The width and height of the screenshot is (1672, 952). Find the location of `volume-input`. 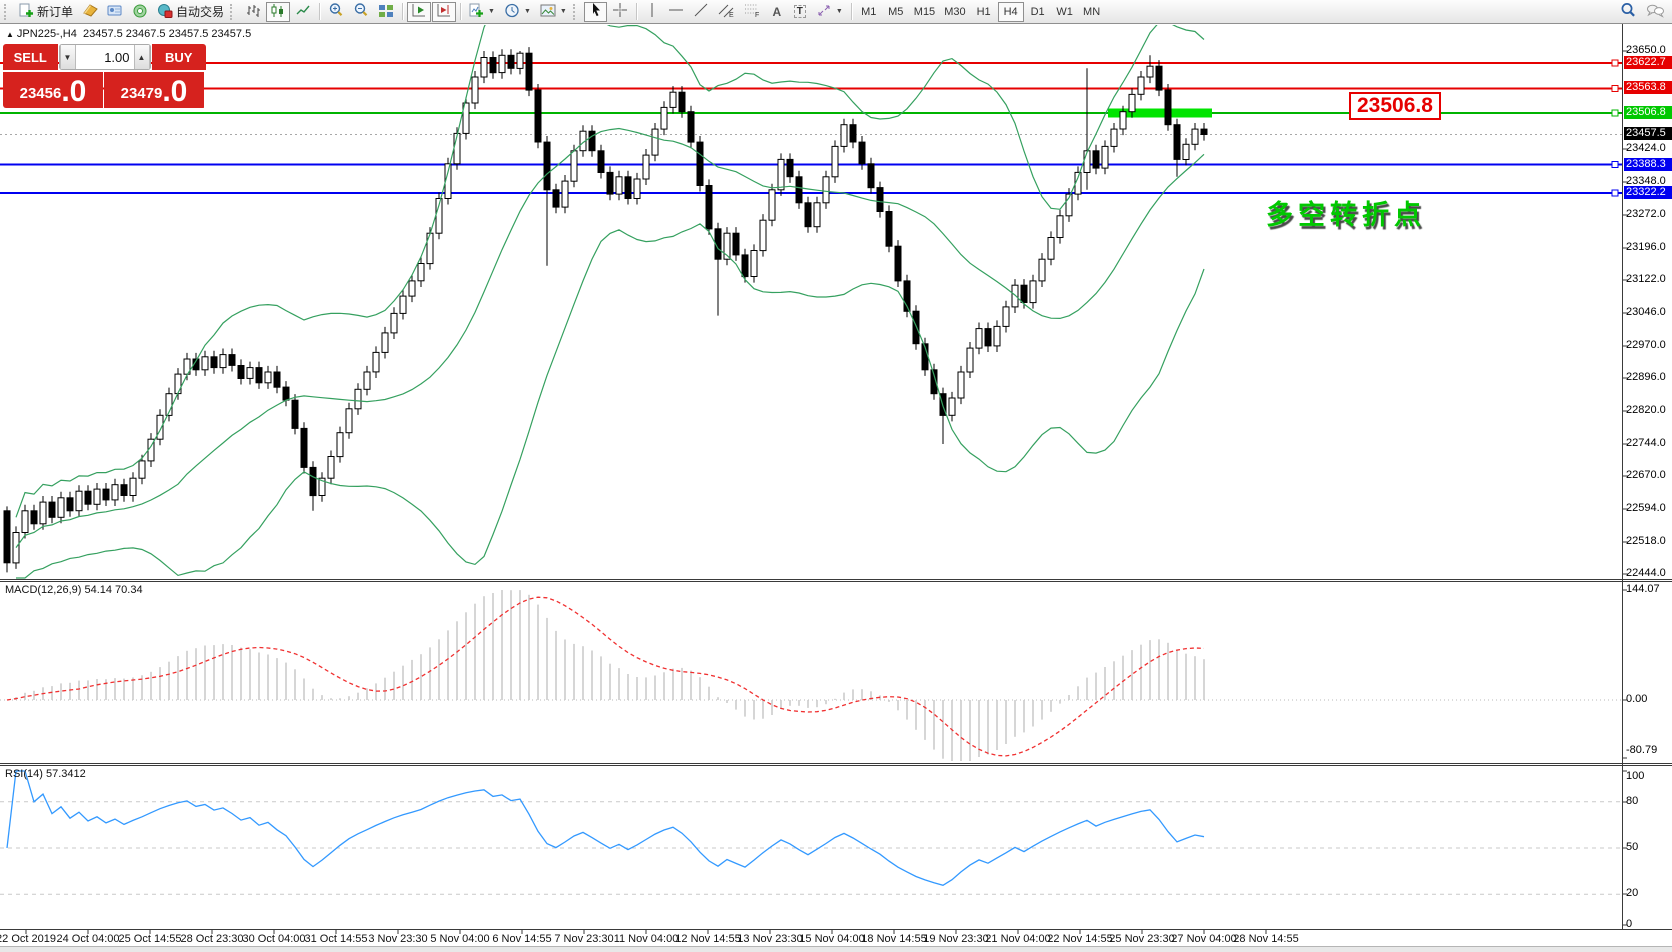

volume-input is located at coordinates (104, 57).